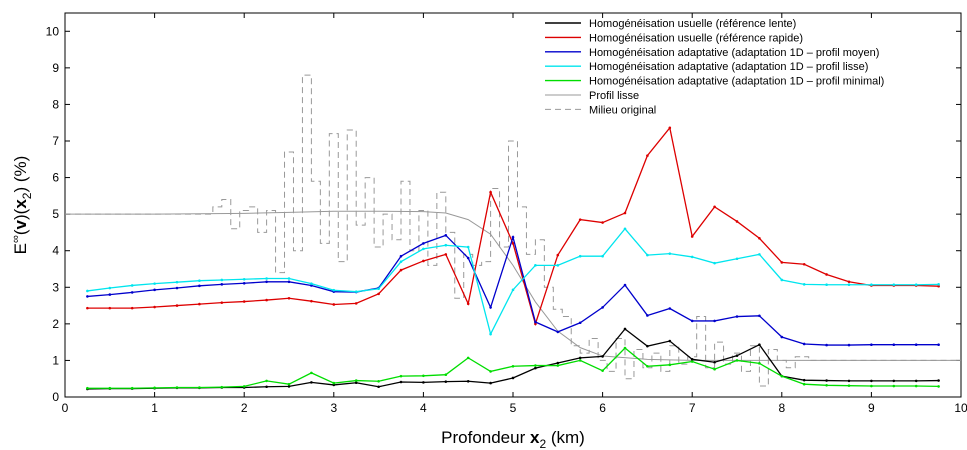  What do you see at coordinates (602, 408) in the screenshot?
I see `x-tick-label: 6` at bounding box center [602, 408].